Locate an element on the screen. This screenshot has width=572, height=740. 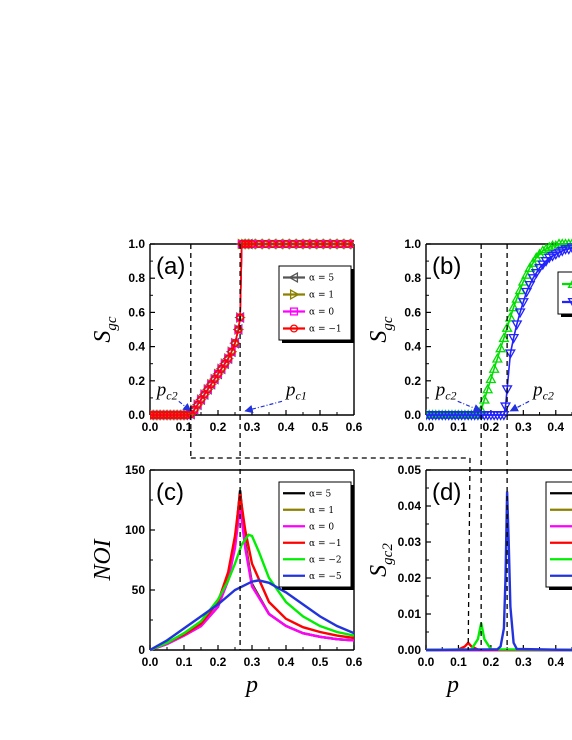
y-axis-label-main: NOI is located at coordinates (103, 559).